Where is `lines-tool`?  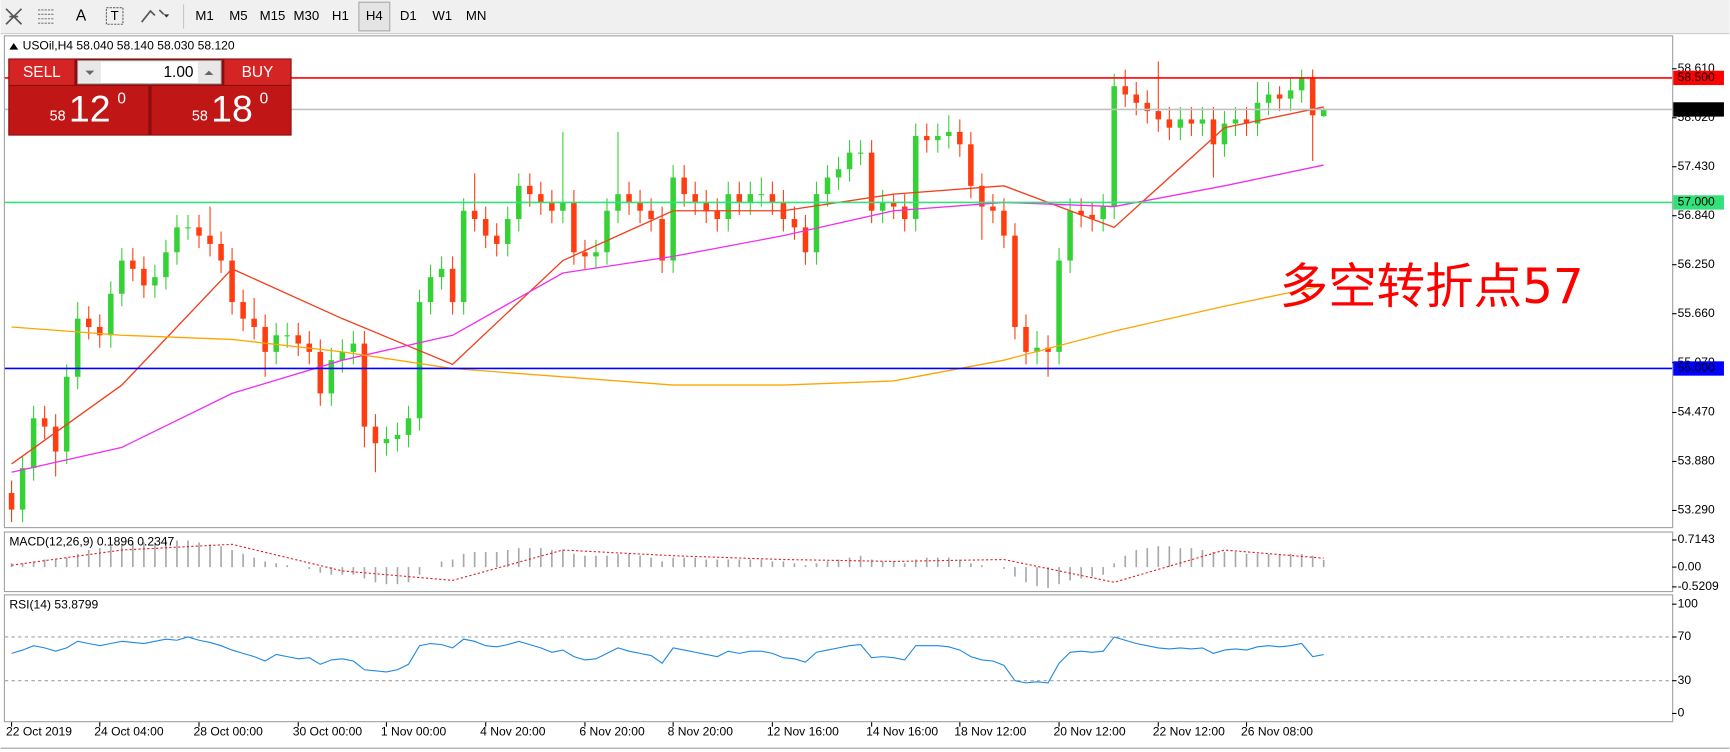
lines-tool is located at coordinates (46, 16).